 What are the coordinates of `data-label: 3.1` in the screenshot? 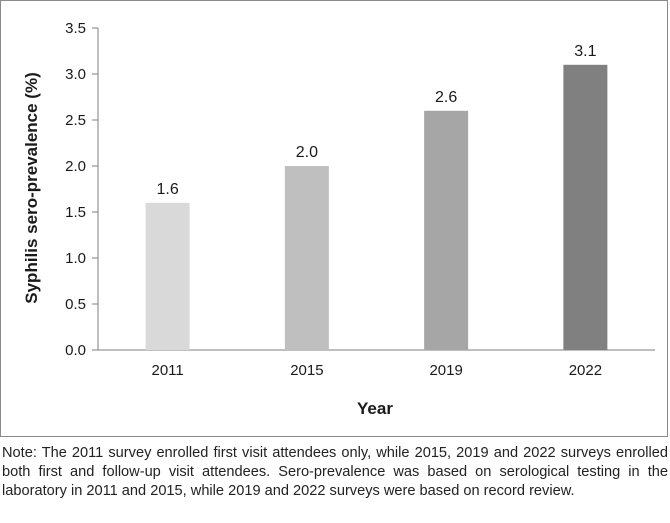 It's located at (585, 51).